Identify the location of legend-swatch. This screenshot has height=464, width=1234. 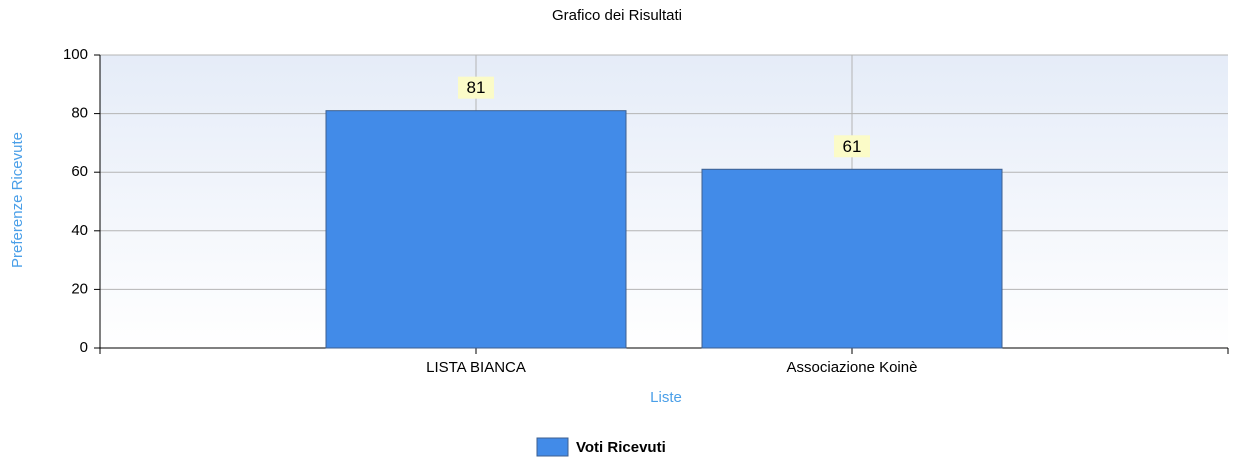
(552, 447).